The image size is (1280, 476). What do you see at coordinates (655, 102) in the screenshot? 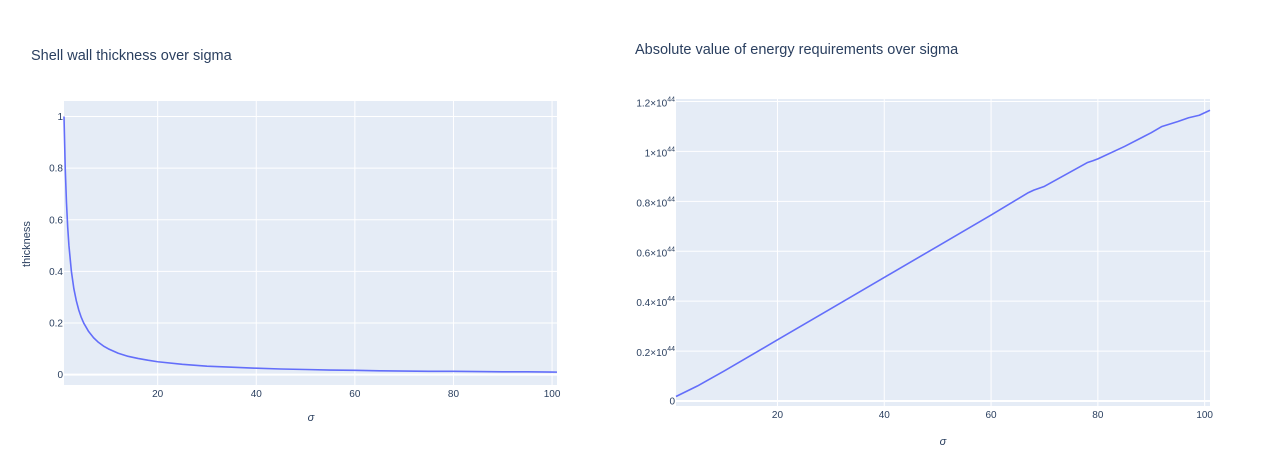
I see `y-tick-label: 1.2×1044` at bounding box center [655, 102].